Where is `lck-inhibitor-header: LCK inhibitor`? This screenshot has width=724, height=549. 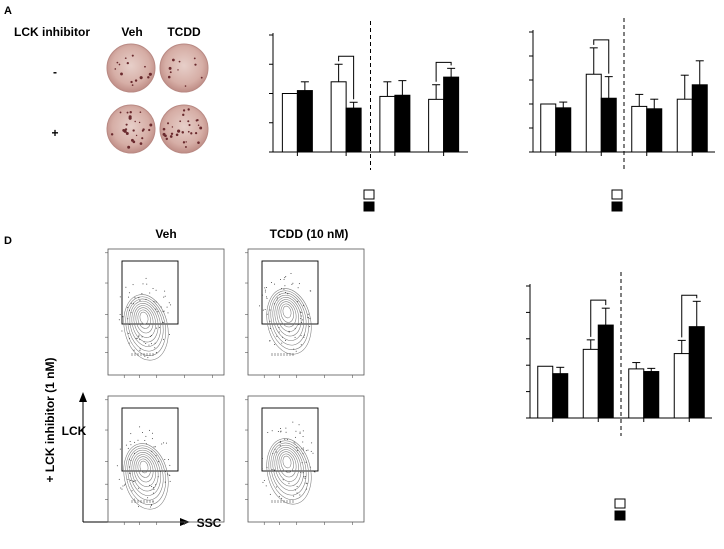 lck-inhibitor-header: LCK inhibitor is located at coordinates (52, 32).